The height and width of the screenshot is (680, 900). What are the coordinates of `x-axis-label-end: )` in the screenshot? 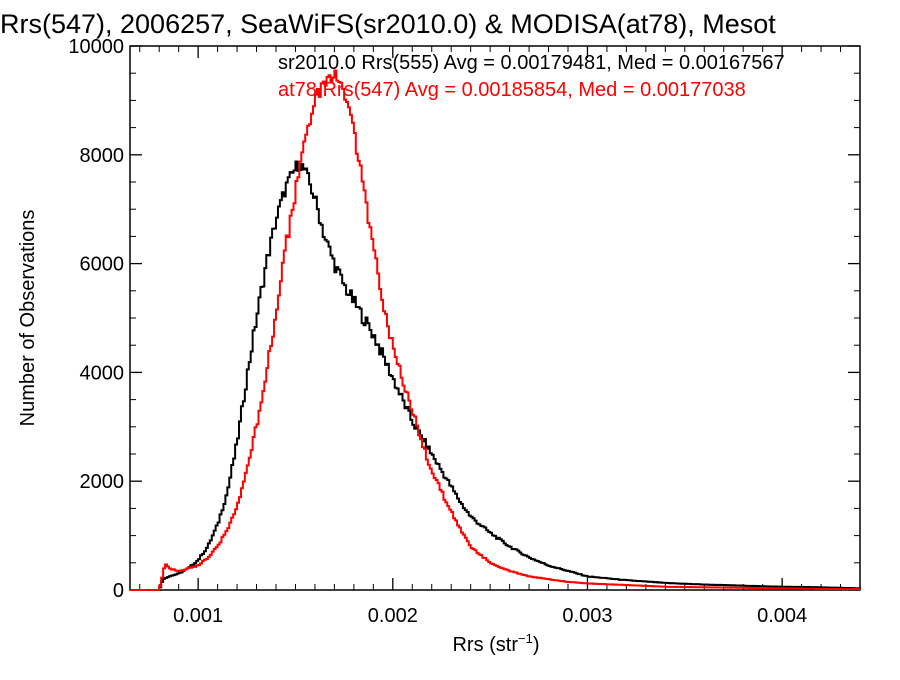 It's located at (536, 645).